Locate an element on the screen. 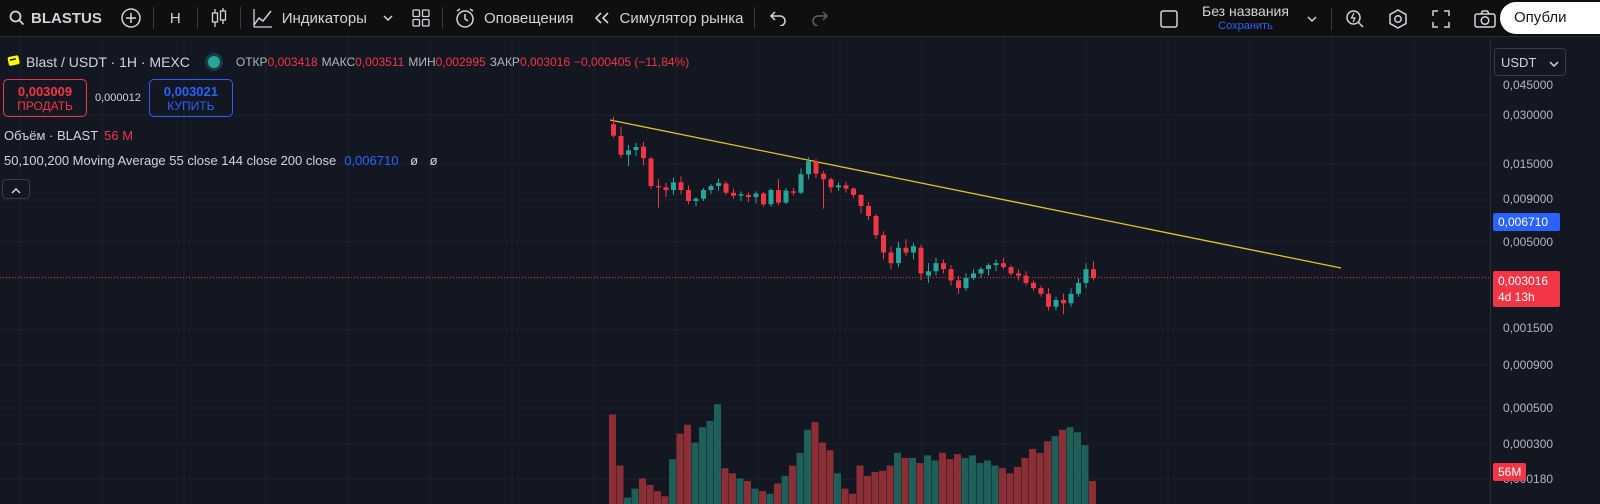 The width and height of the screenshot is (1600, 504). layout-menu-button is located at coordinates (1312, 18).